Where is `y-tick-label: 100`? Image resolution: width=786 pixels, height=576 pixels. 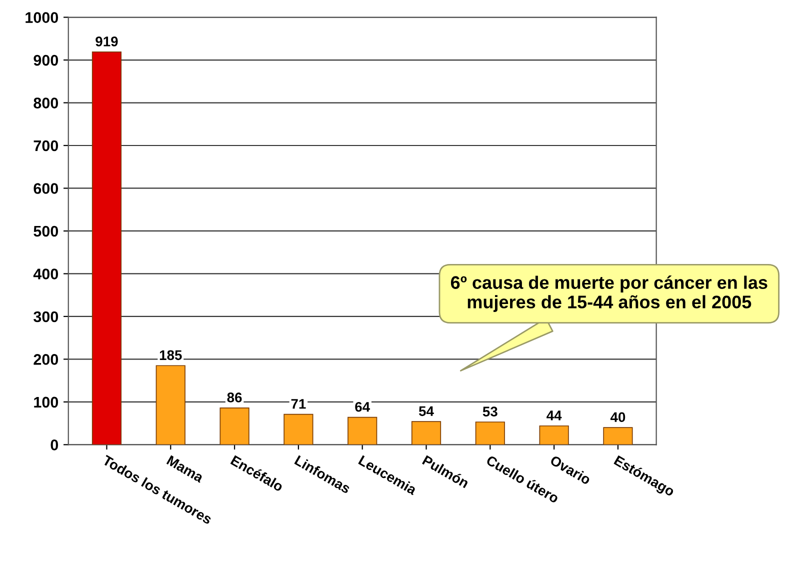 y-tick-label: 100 is located at coordinates (46, 402).